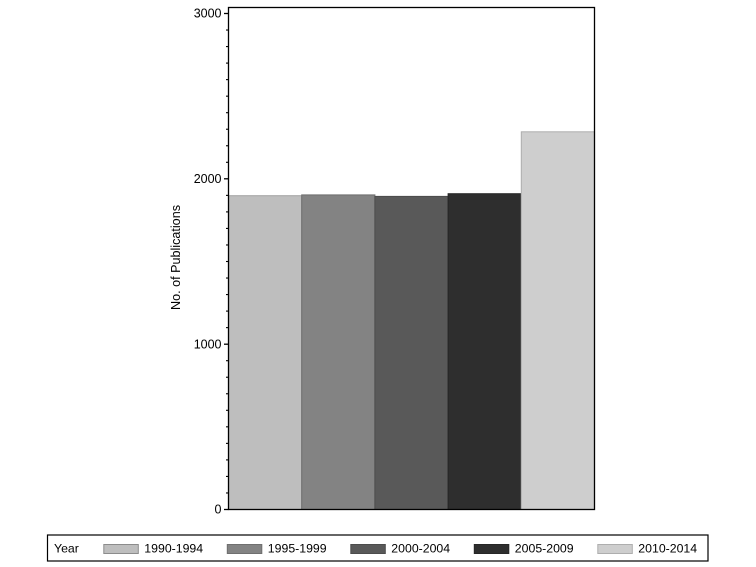 This screenshot has width=756, height=567. I want to click on svg-text: No. of Publications, so click(176, 257).